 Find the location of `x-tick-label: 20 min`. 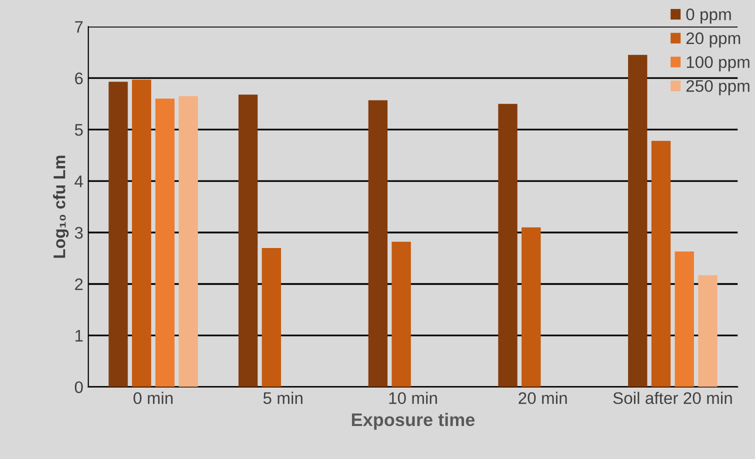

x-tick-label: 20 min is located at coordinates (542, 398).